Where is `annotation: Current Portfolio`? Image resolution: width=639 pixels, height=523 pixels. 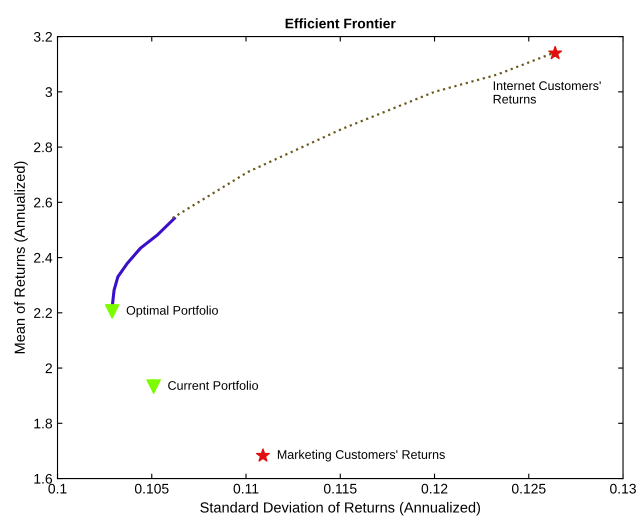
annotation: Current Portfolio is located at coordinates (213, 385).